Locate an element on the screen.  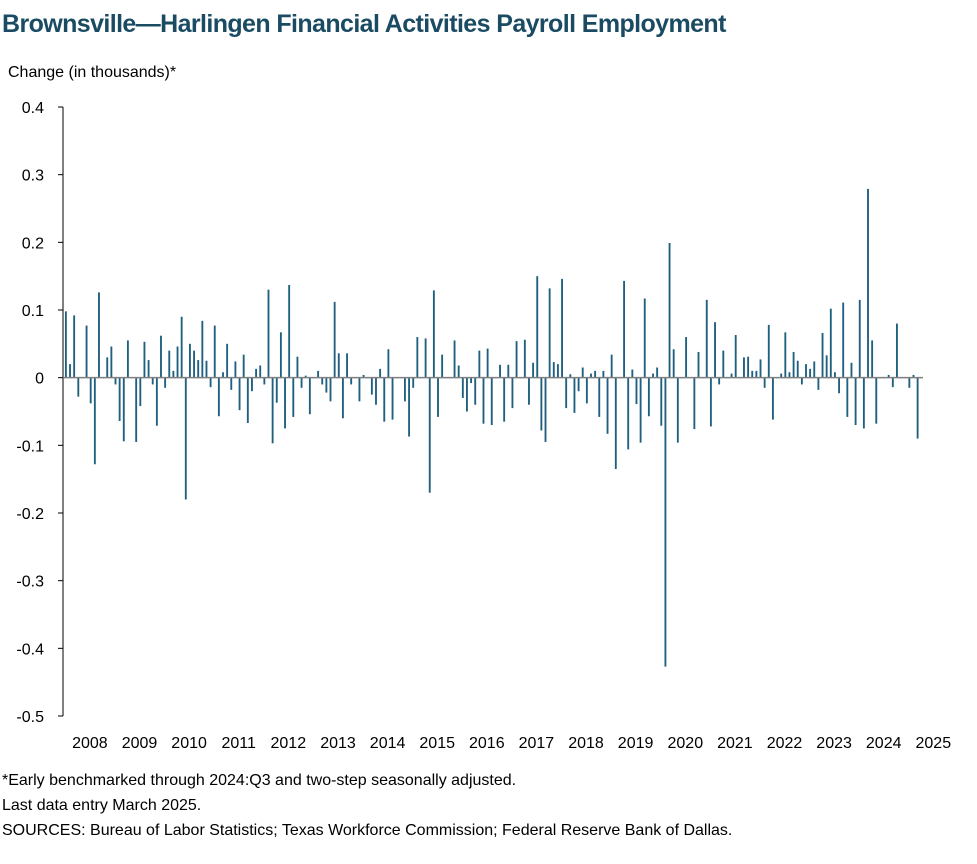
x-tick-label: 2008 is located at coordinates (90, 743).